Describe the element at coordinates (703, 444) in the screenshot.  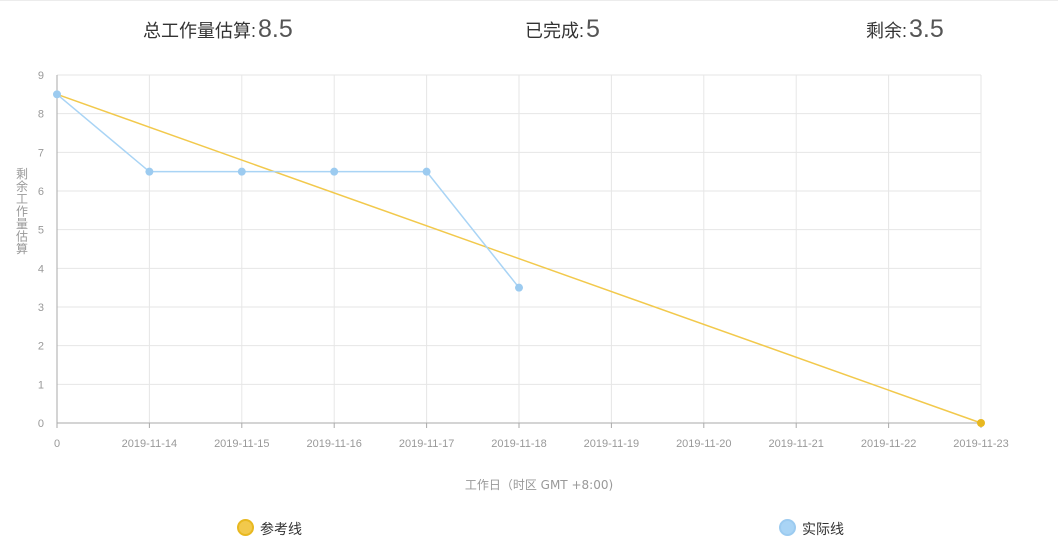
I see `x-tick-label: 2019-11-20` at that location.